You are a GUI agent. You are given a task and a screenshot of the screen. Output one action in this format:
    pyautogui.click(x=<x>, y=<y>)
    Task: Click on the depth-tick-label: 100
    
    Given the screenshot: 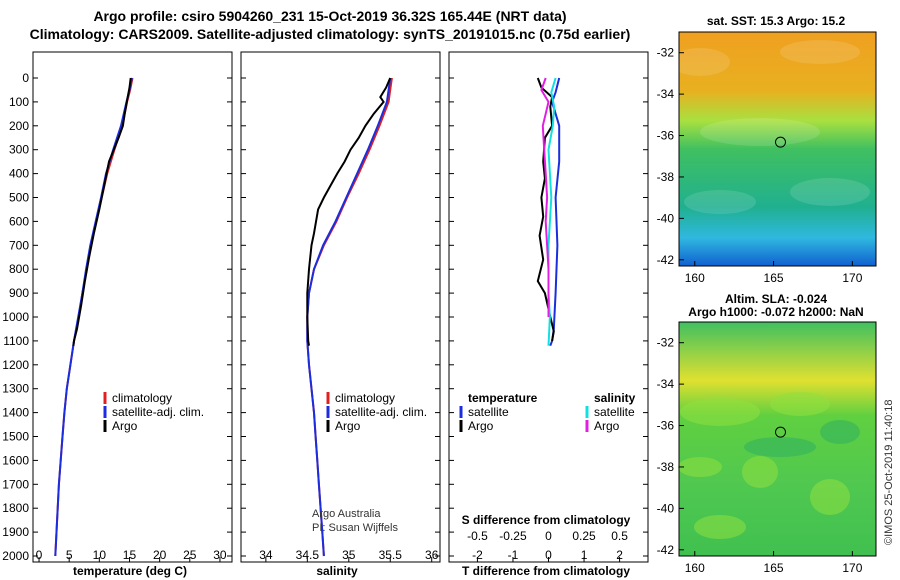 What is the action you would take?
    pyautogui.click(x=19, y=102)
    